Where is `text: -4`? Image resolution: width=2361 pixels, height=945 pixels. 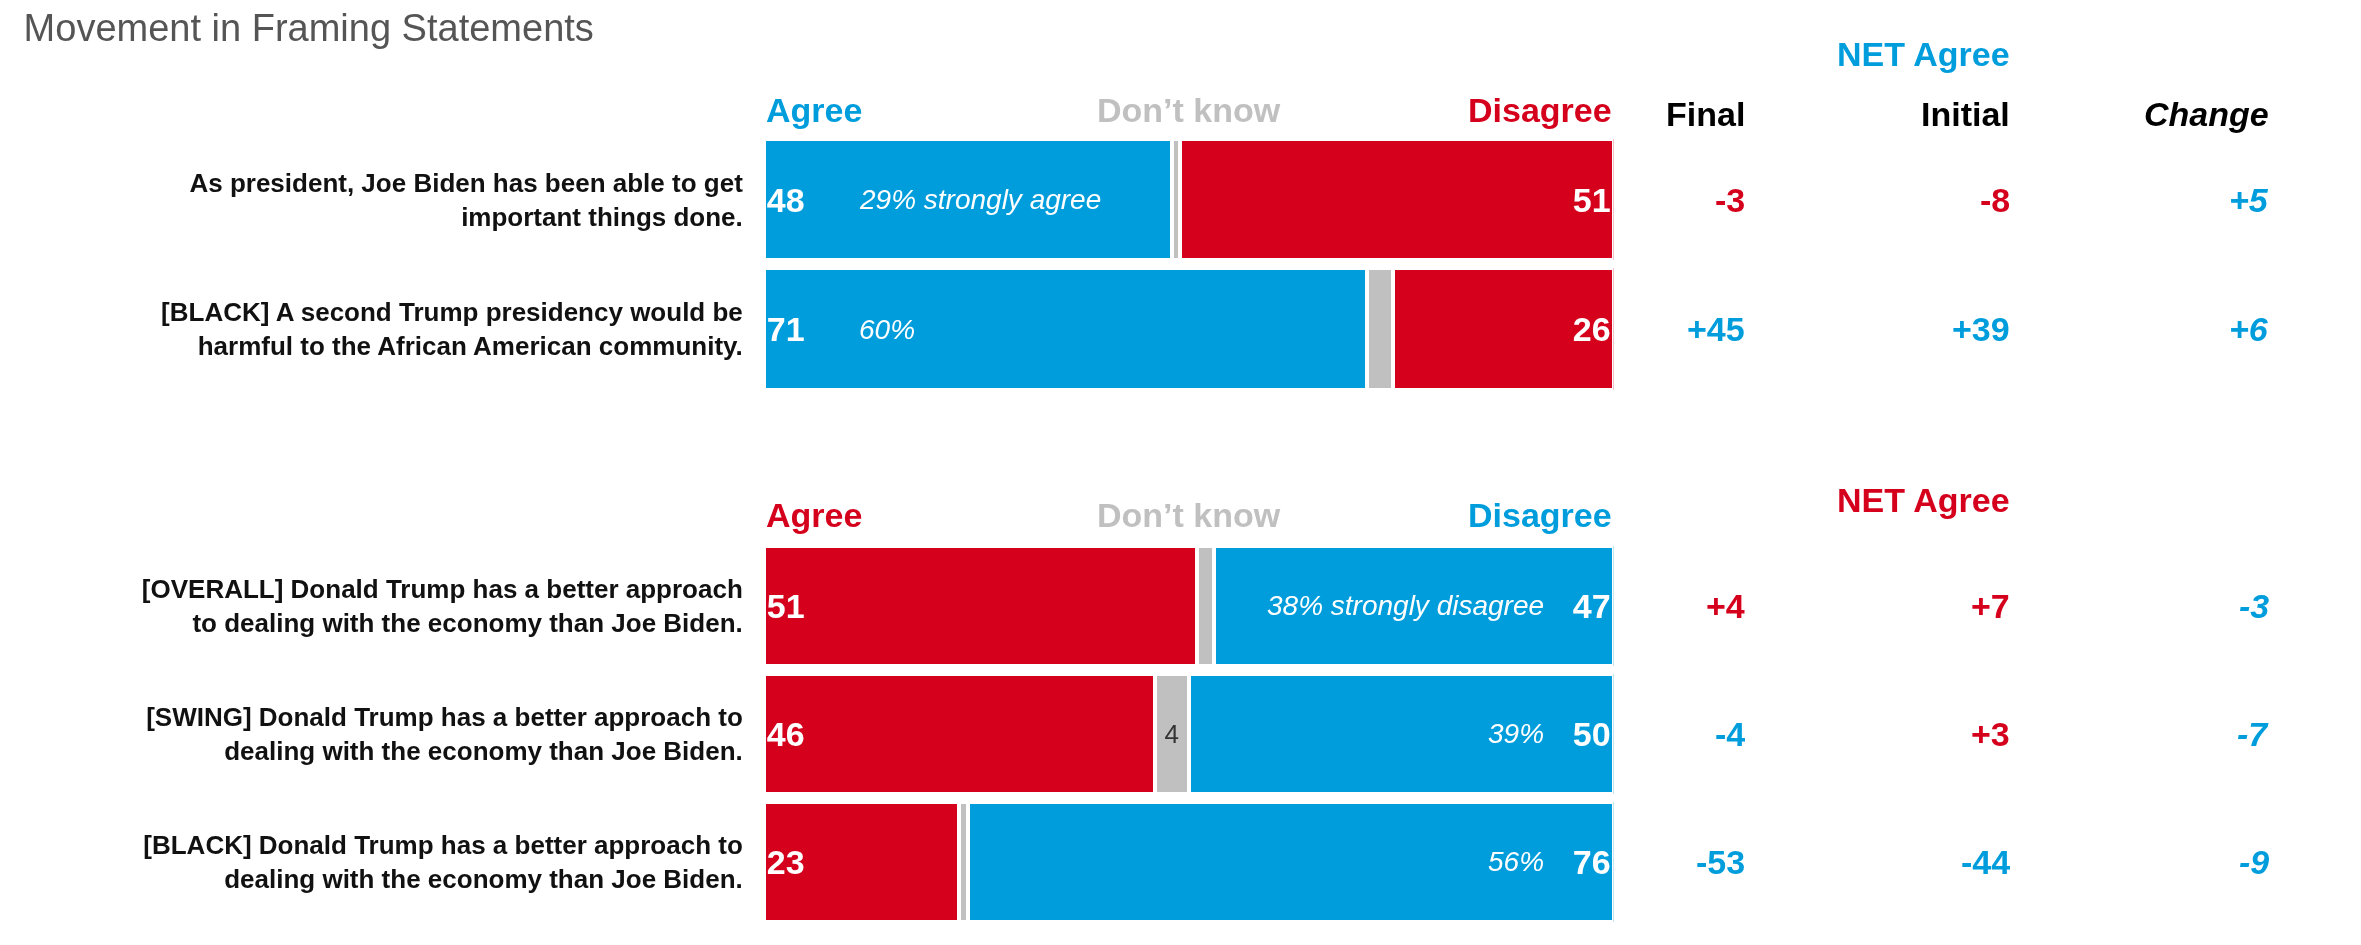
text: -4 is located at coordinates (1730, 734).